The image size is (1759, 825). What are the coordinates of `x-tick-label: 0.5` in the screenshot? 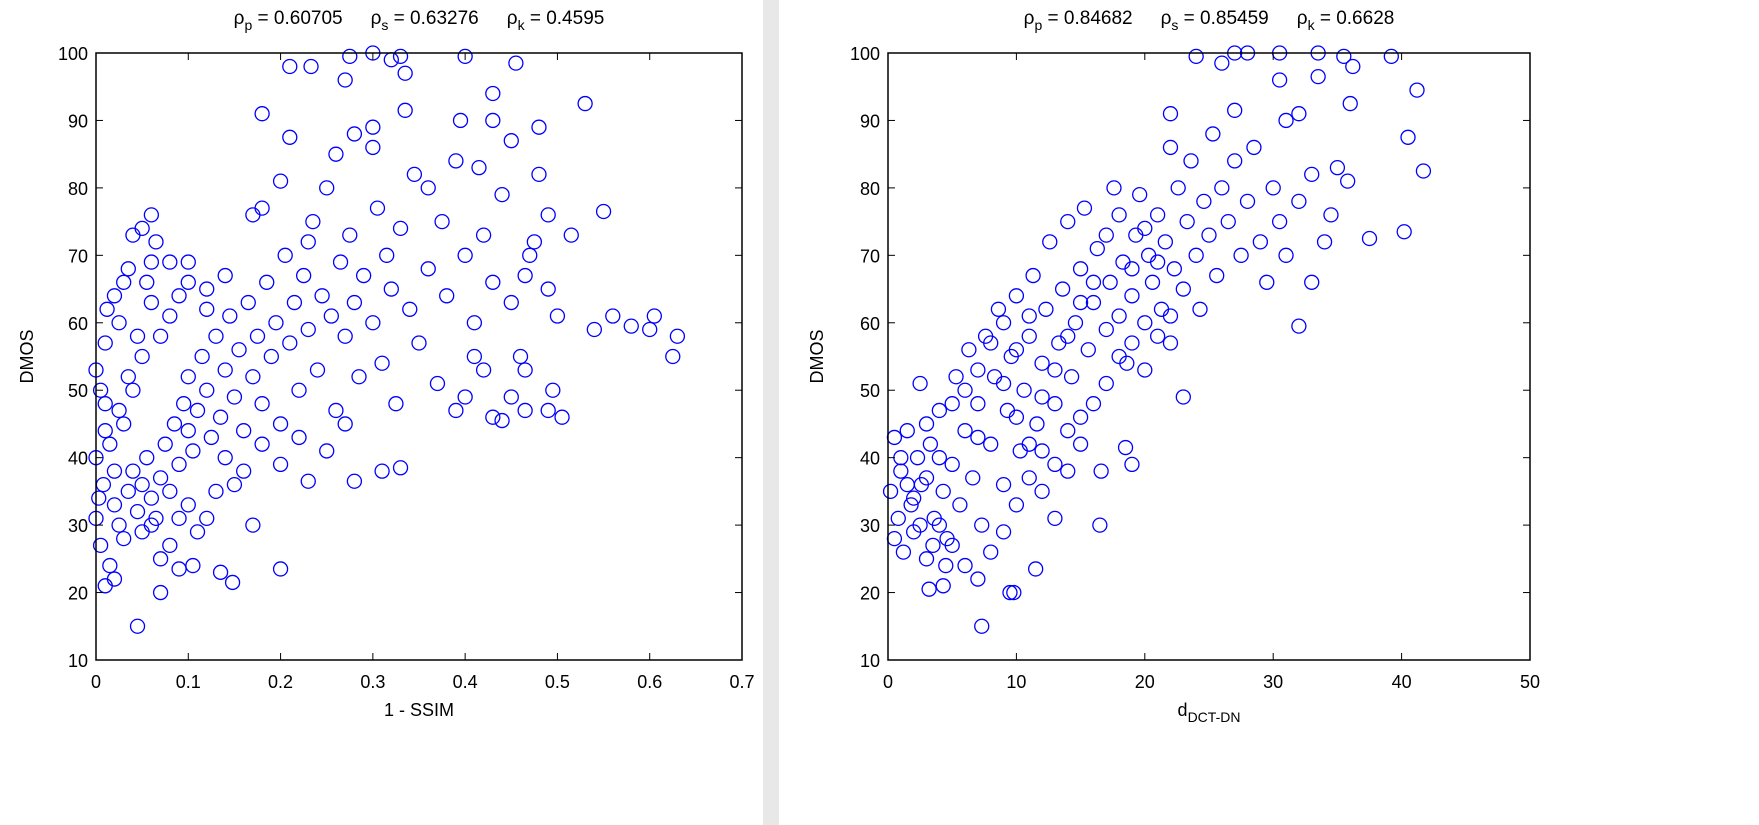 It's located at (557, 682).